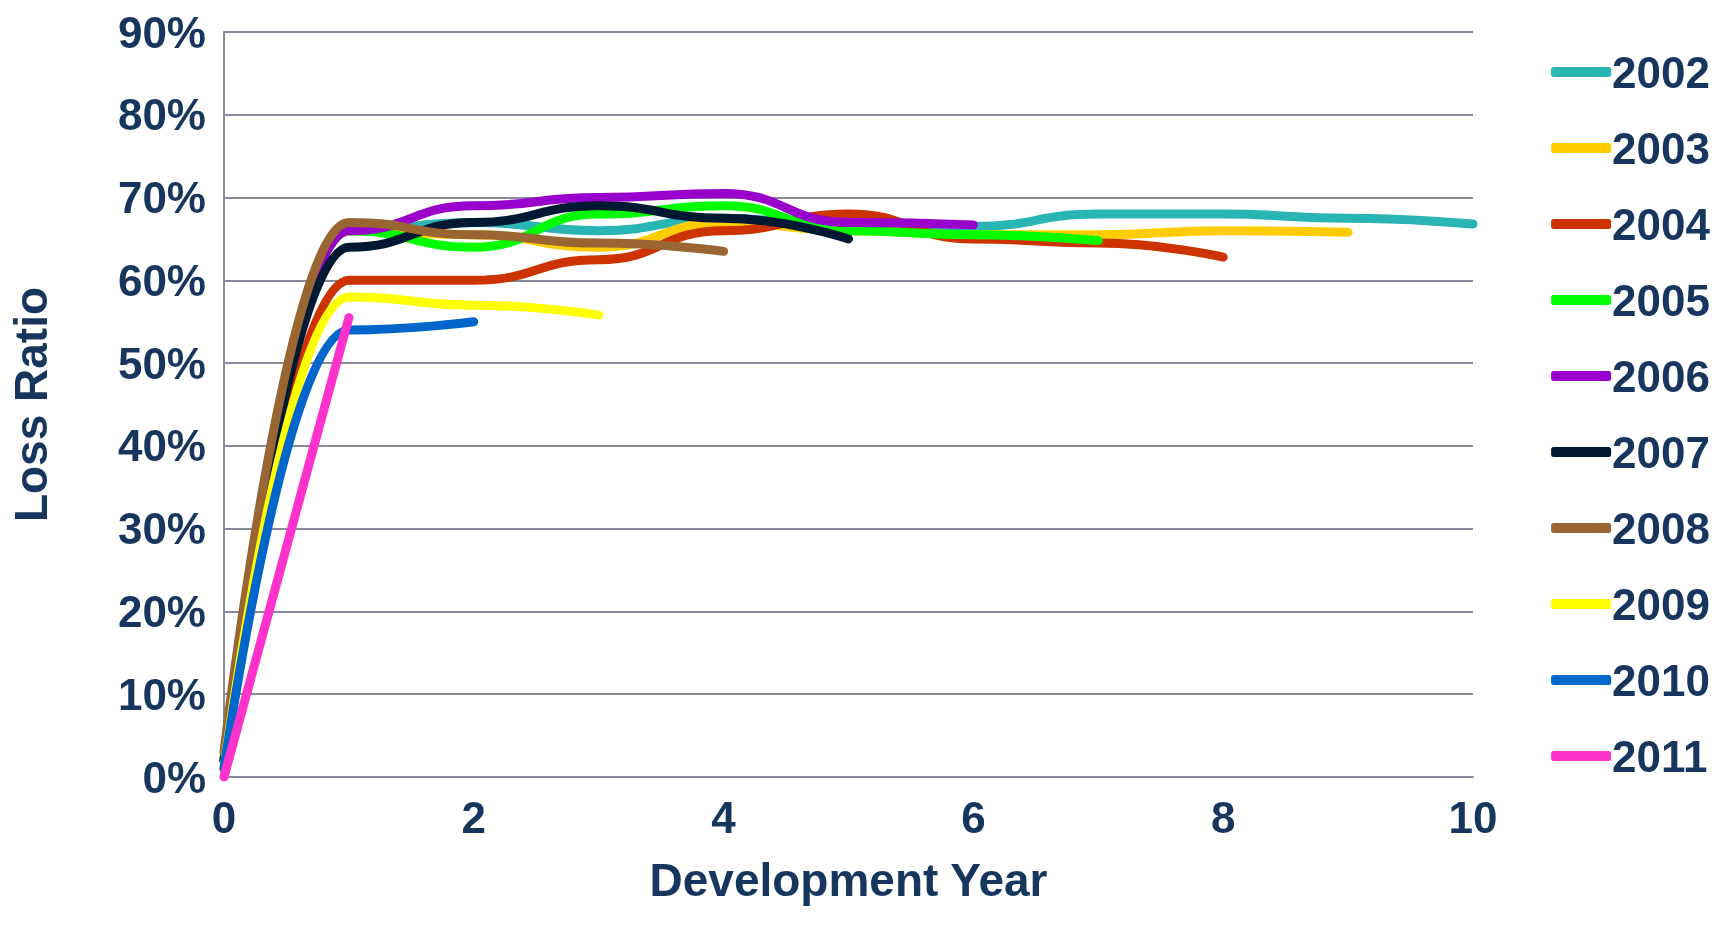 The height and width of the screenshot is (937, 1723). What do you see at coordinates (1473, 817) in the screenshot?
I see `x-tick-label: 10` at bounding box center [1473, 817].